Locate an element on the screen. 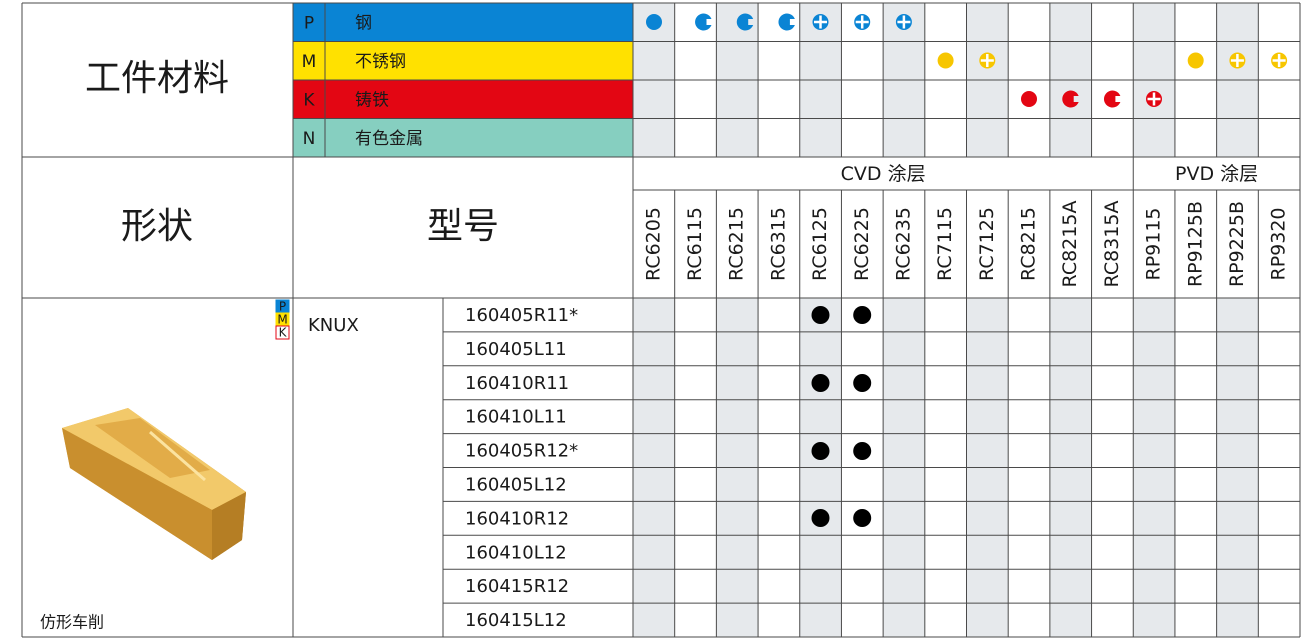  material-name: 钢 is located at coordinates (363, 23).